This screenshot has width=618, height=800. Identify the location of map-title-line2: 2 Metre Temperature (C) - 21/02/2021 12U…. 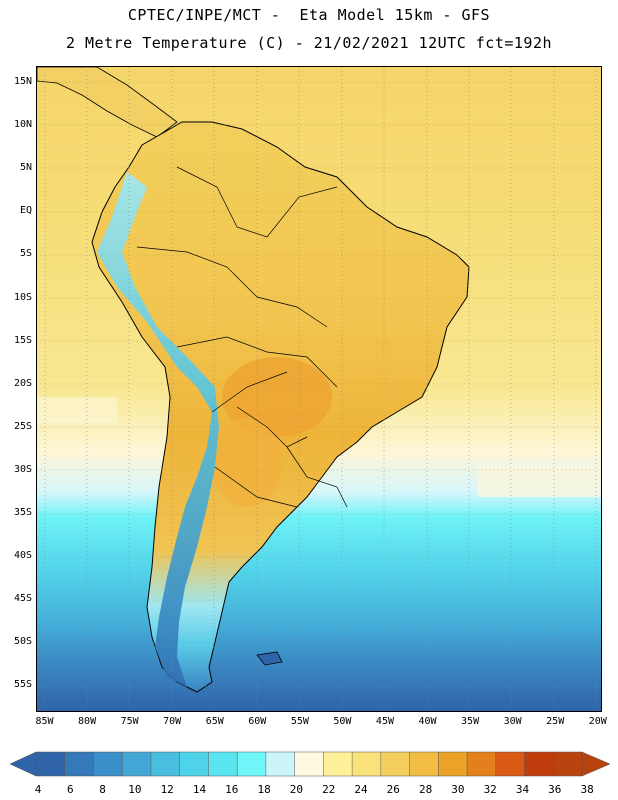
(309, 43).